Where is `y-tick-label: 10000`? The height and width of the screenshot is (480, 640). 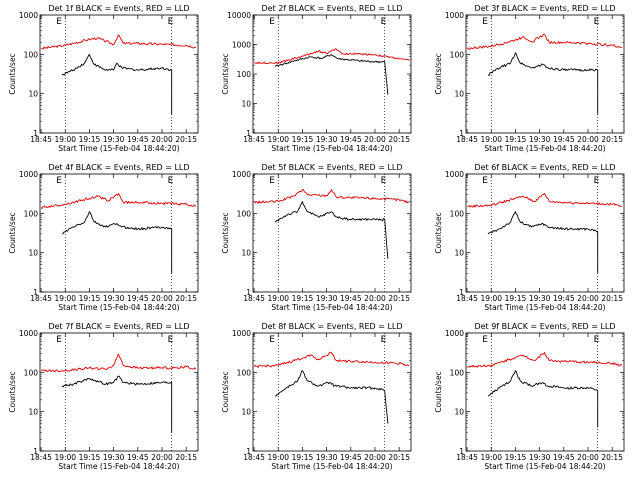 y-tick-label: 10000 is located at coordinates (239, 15).